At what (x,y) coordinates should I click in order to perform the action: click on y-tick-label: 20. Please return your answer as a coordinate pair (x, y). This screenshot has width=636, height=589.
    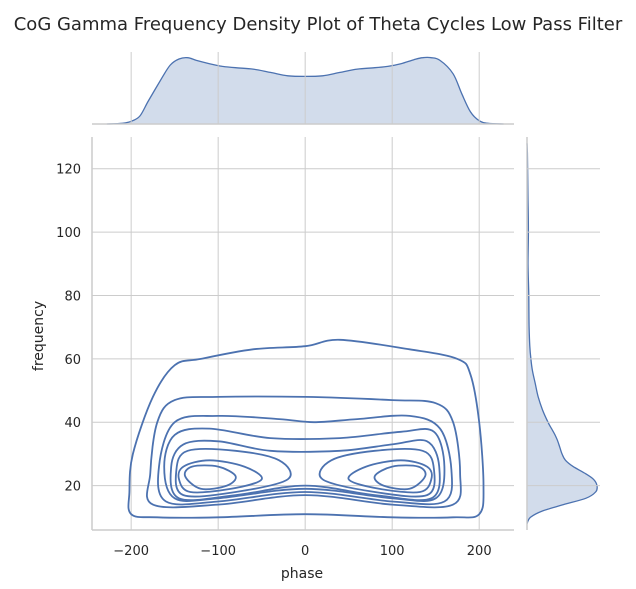
    Looking at the image, I should click on (72, 487).